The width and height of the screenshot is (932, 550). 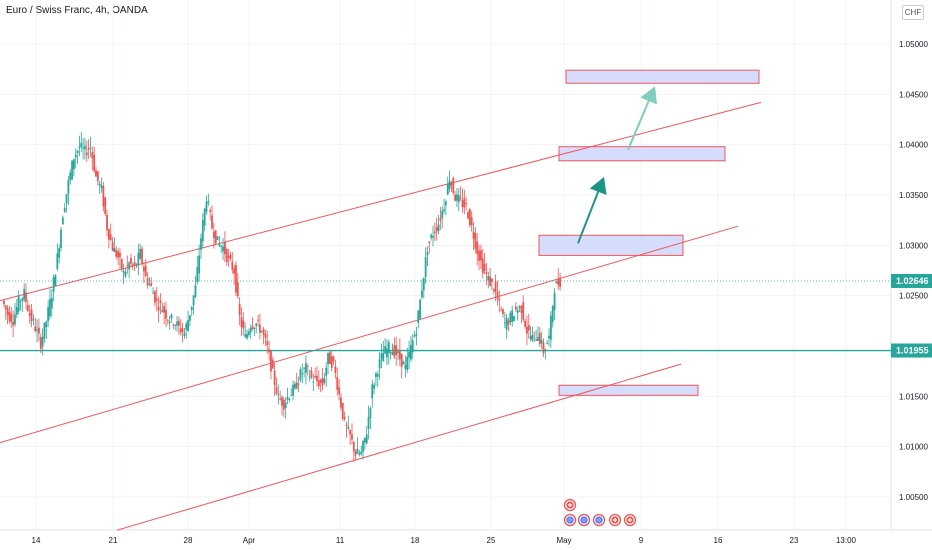 What do you see at coordinates (617, 165) in the screenshot?
I see `arrows-layer` at bounding box center [617, 165].